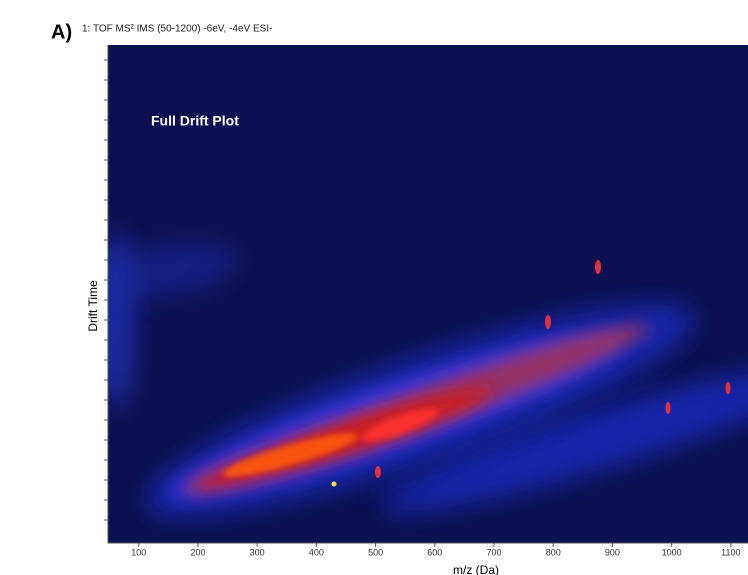 The height and width of the screenshot is (575, 748). Describe the element at coordinates (93, 306) in the screenshot. I see `y-axis-label: Drift Time` at that location.